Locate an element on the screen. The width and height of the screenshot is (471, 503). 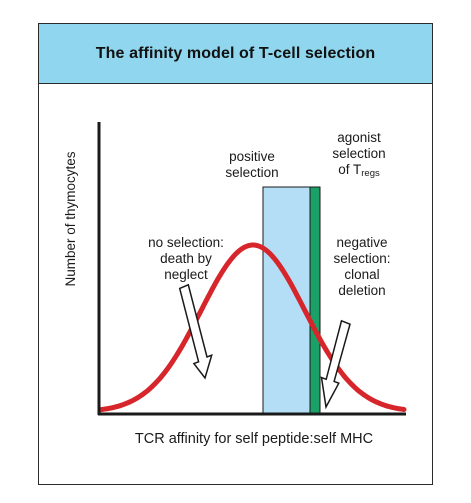
no-selection-line-3: neglect is located at coordinates (186, 274).